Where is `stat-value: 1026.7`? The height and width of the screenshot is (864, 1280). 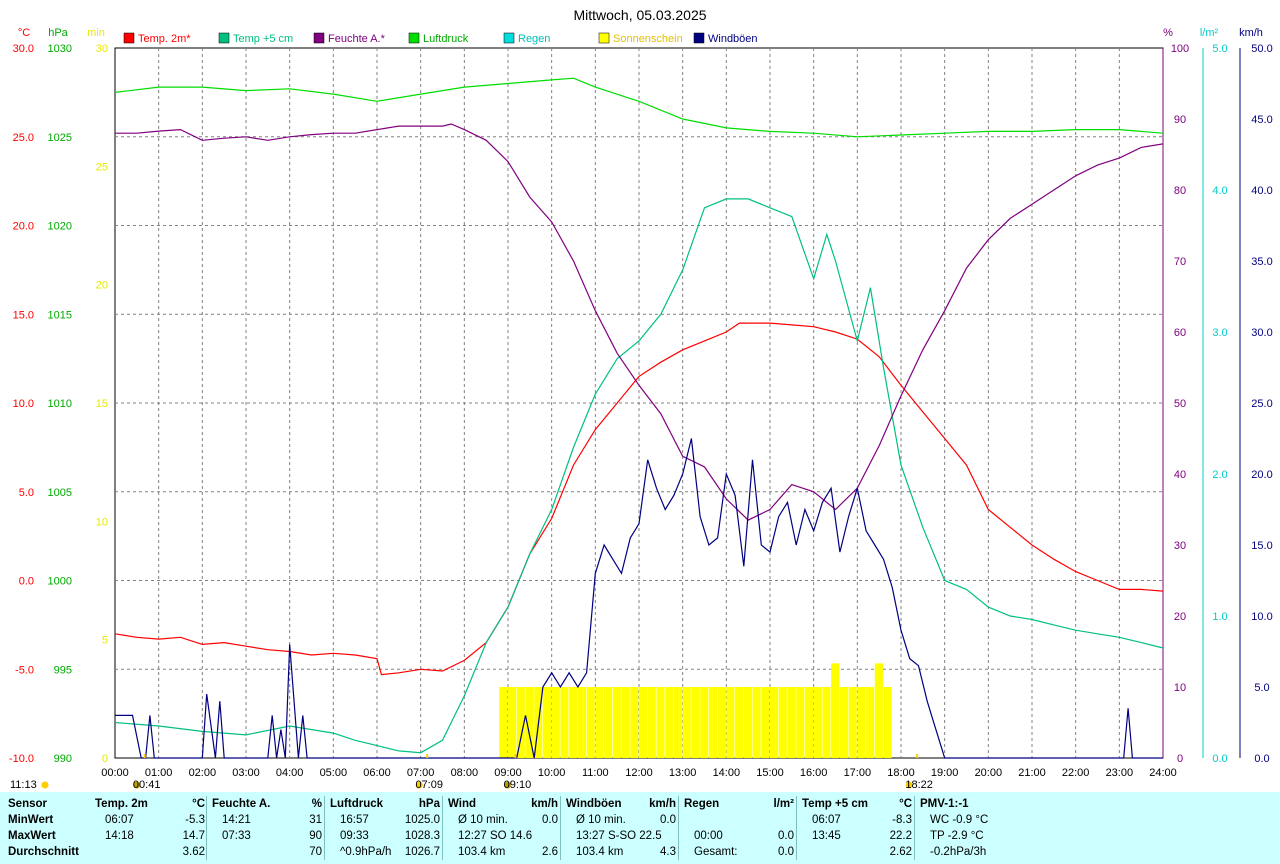 stat-value: 1026.7 is located at coordinates (422, 852).